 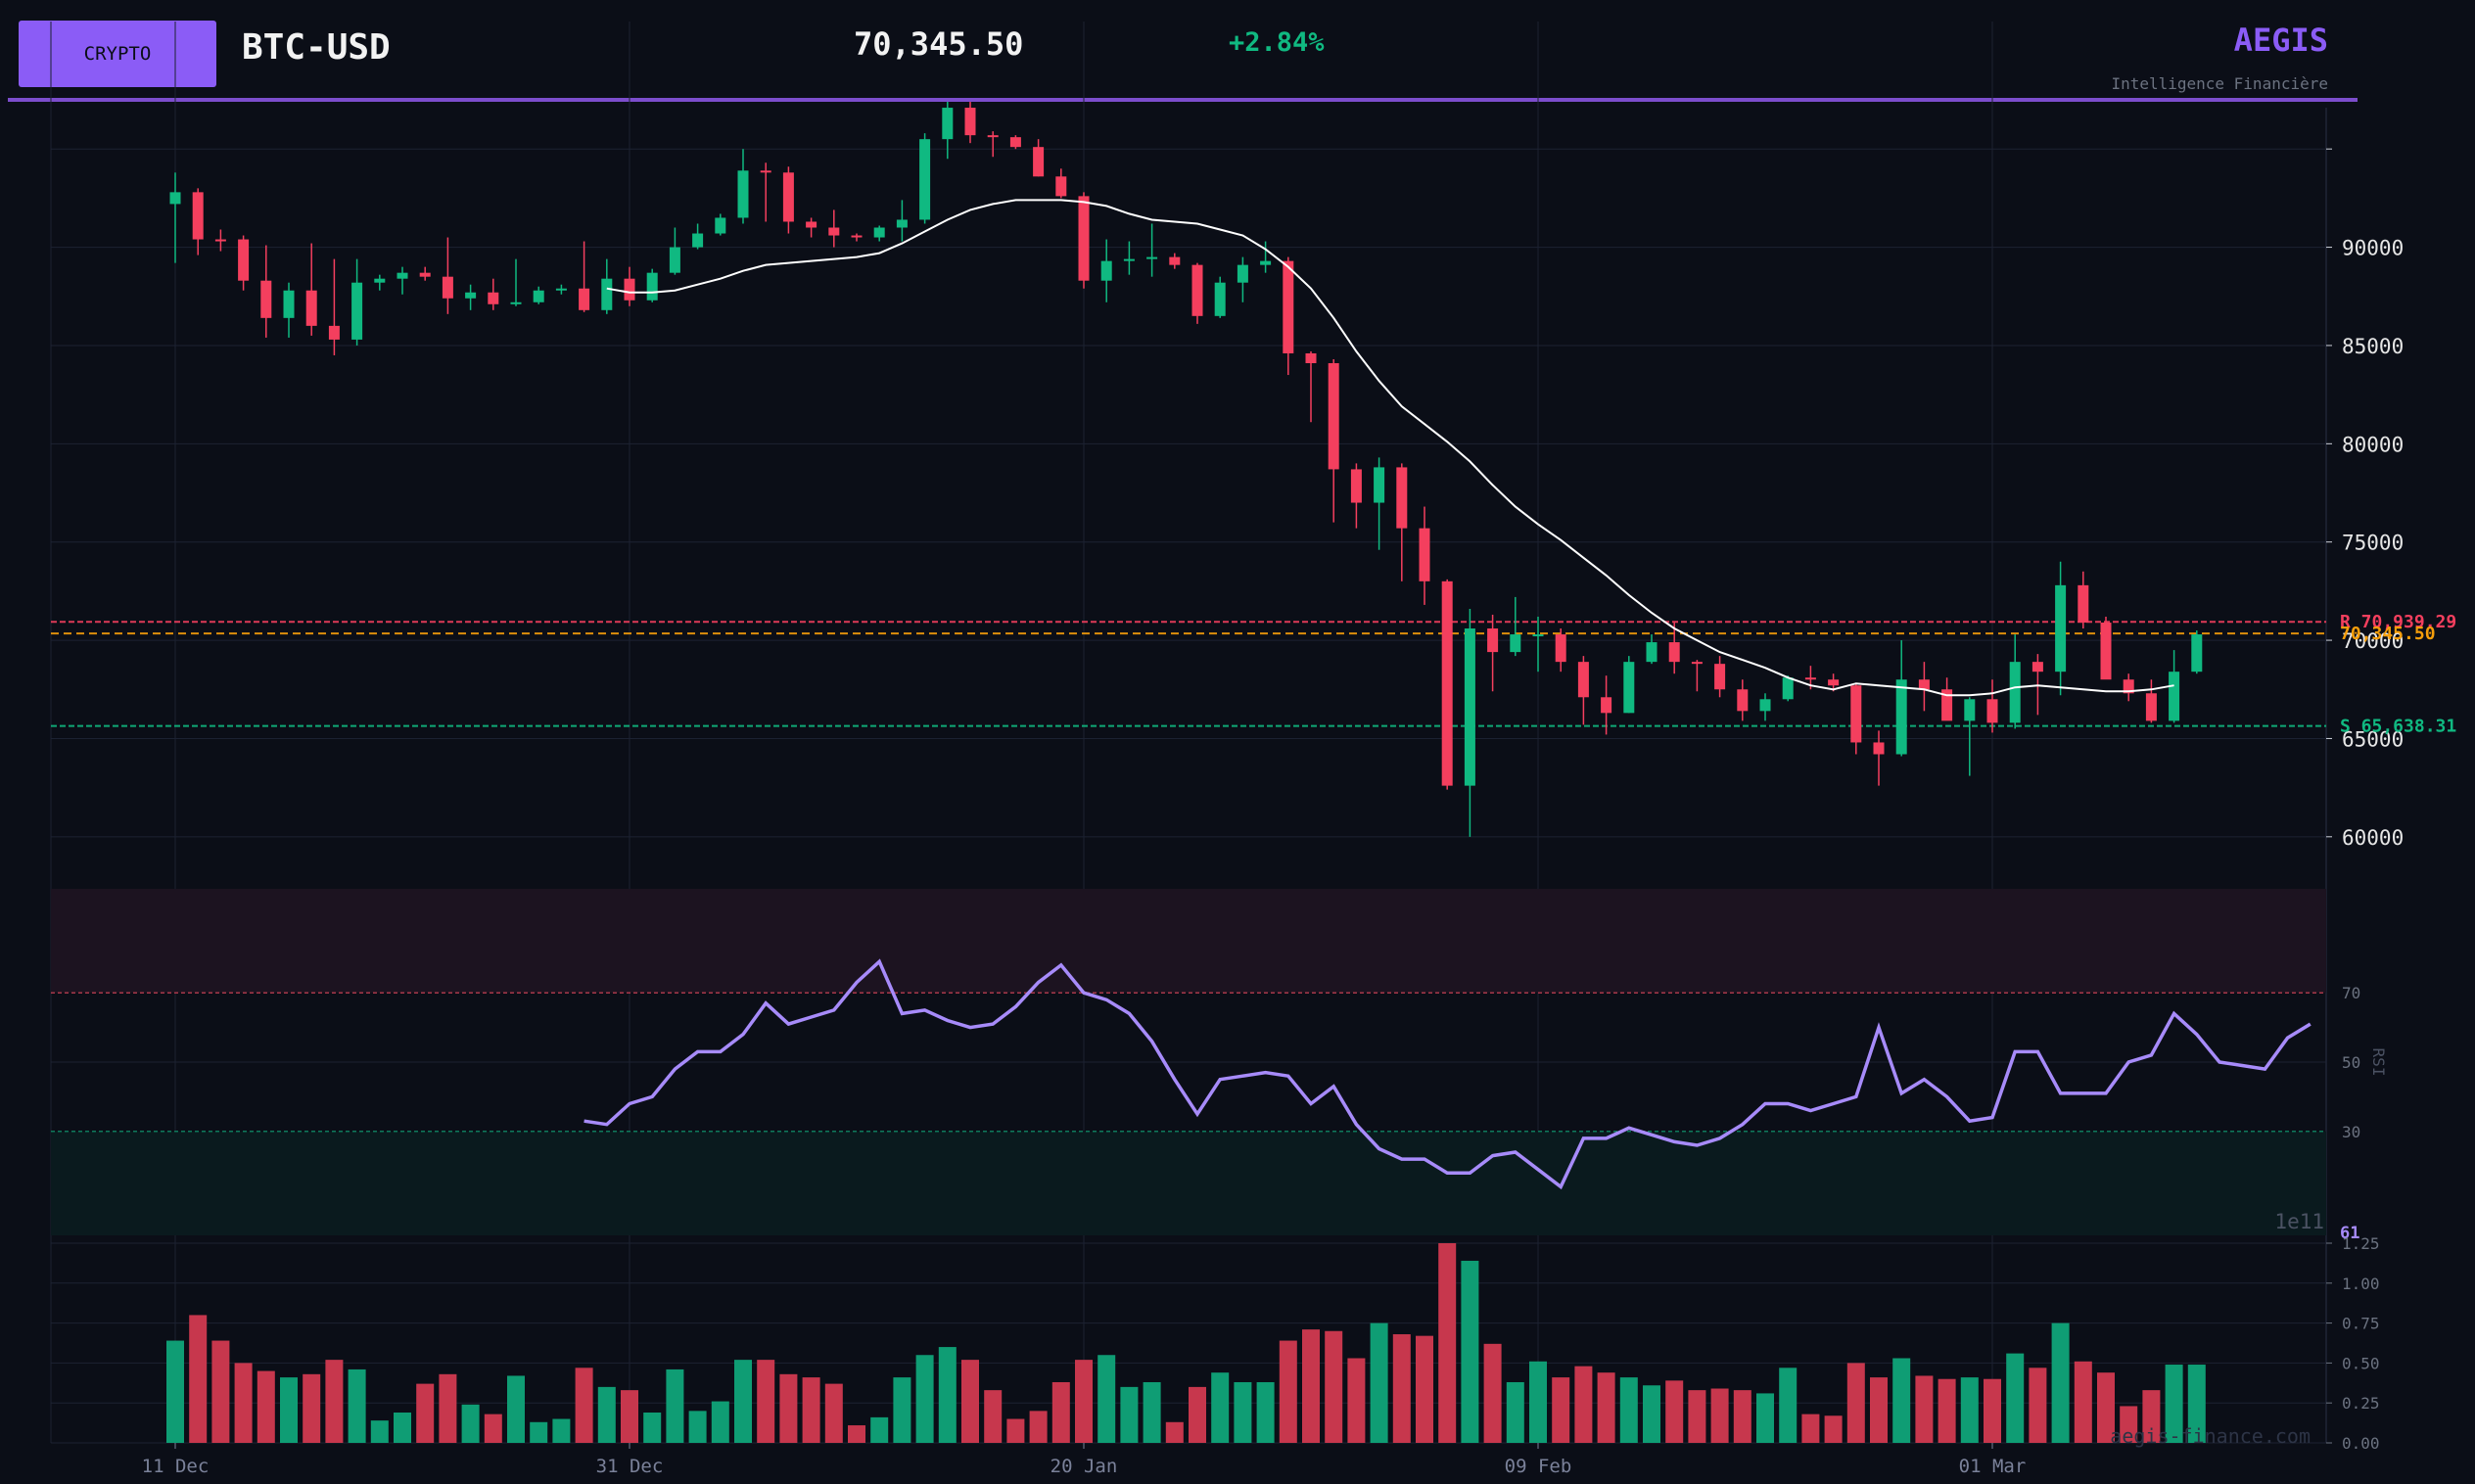 I want to click on header-divider, so click(x=1183, y=100).